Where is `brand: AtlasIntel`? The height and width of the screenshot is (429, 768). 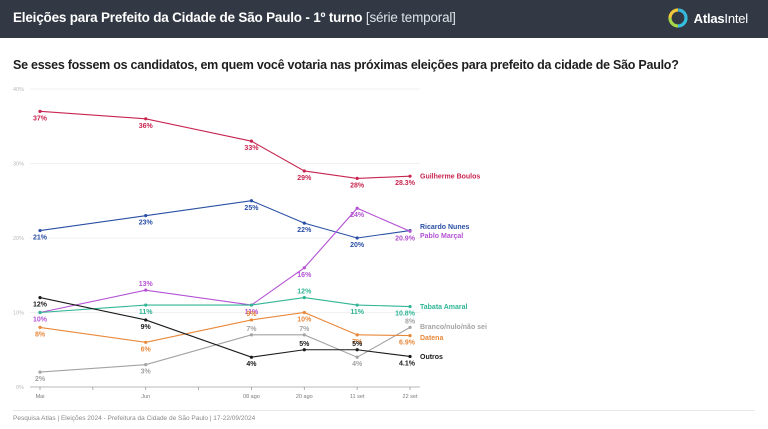
brand: AtlasIntel is located at coordinates (708, 18).